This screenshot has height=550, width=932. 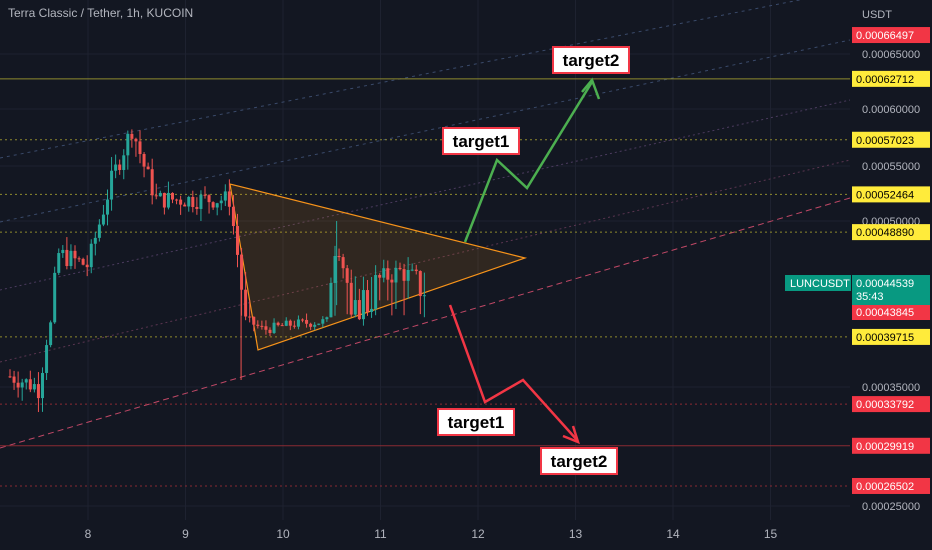 What do you see at coordinates (513, 372) in the screenshot?
I see `bearish-path` at bounding box center [513, 372].